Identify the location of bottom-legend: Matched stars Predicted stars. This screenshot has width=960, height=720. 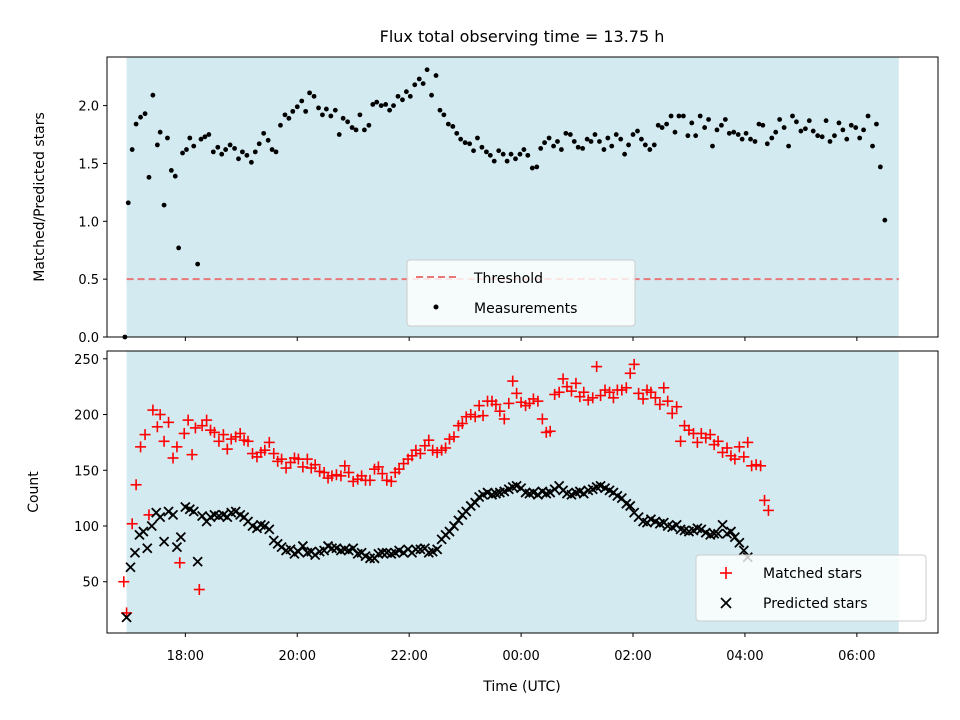
(811, 588).